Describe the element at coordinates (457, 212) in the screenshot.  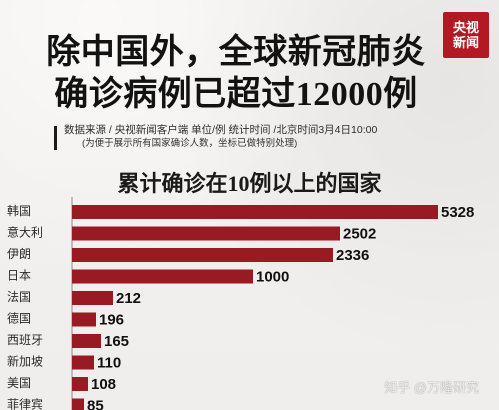
I see `data-label: 5328` at that location.